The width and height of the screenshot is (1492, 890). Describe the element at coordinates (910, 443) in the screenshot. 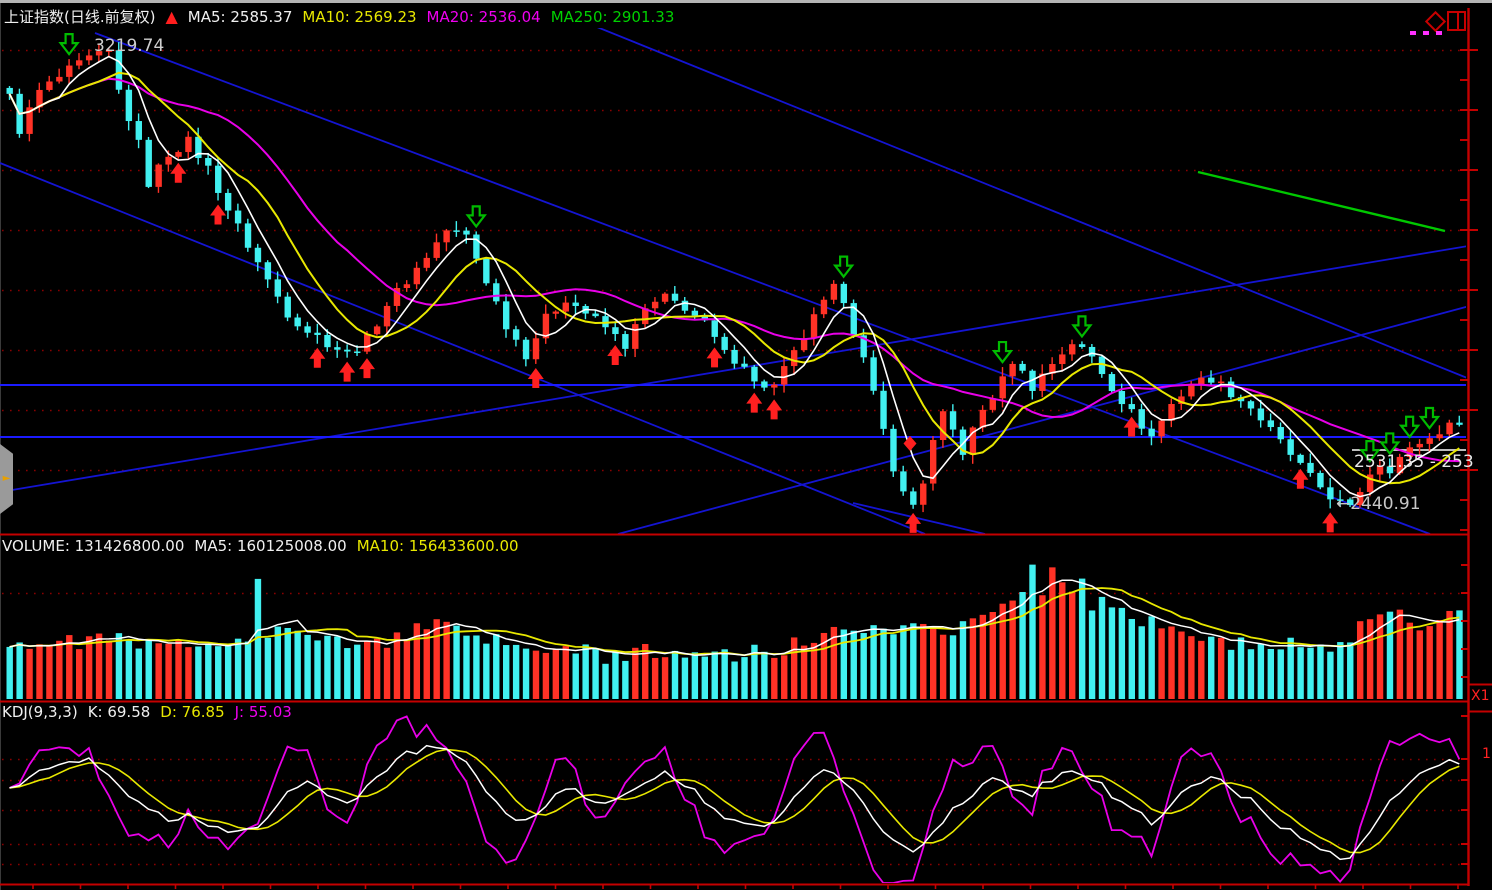

I see `diamond-marker` at that location.